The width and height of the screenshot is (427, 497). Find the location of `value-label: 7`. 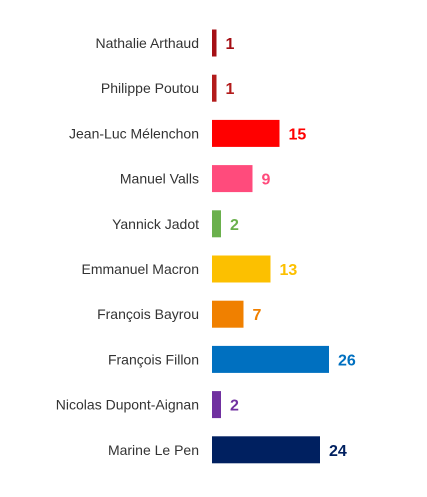

value-label: 7 is located at coordinates (257, 315).